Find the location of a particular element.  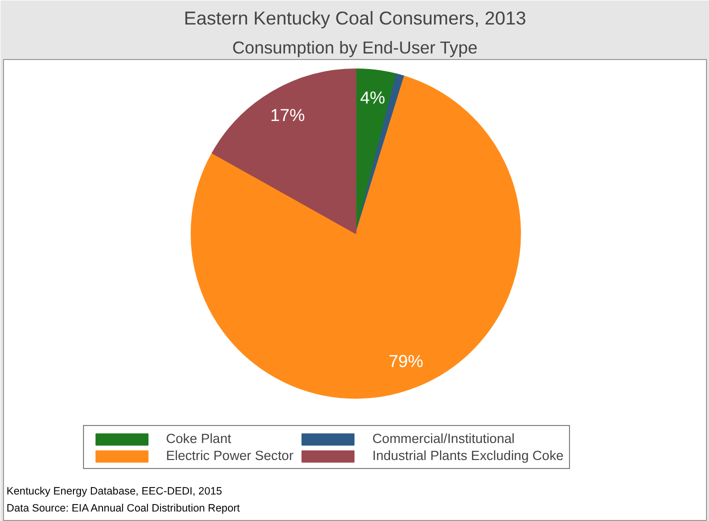

legend-label: Industrial Plants Excluding Coke is located at coordinates (468, 455).